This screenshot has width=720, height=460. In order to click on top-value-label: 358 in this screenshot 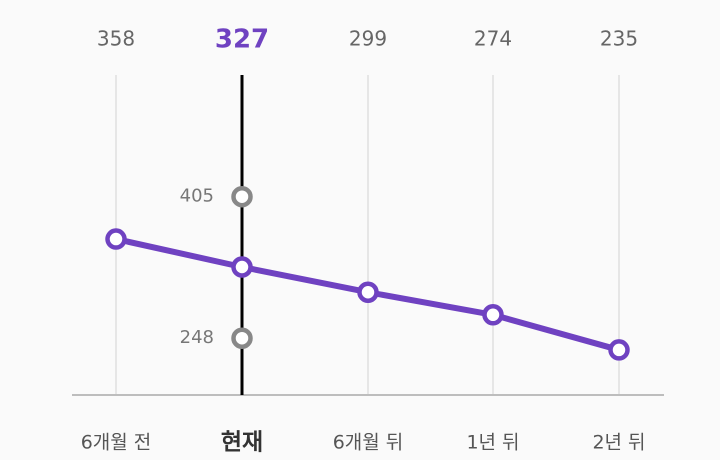, I will do `click(116, 39)`.